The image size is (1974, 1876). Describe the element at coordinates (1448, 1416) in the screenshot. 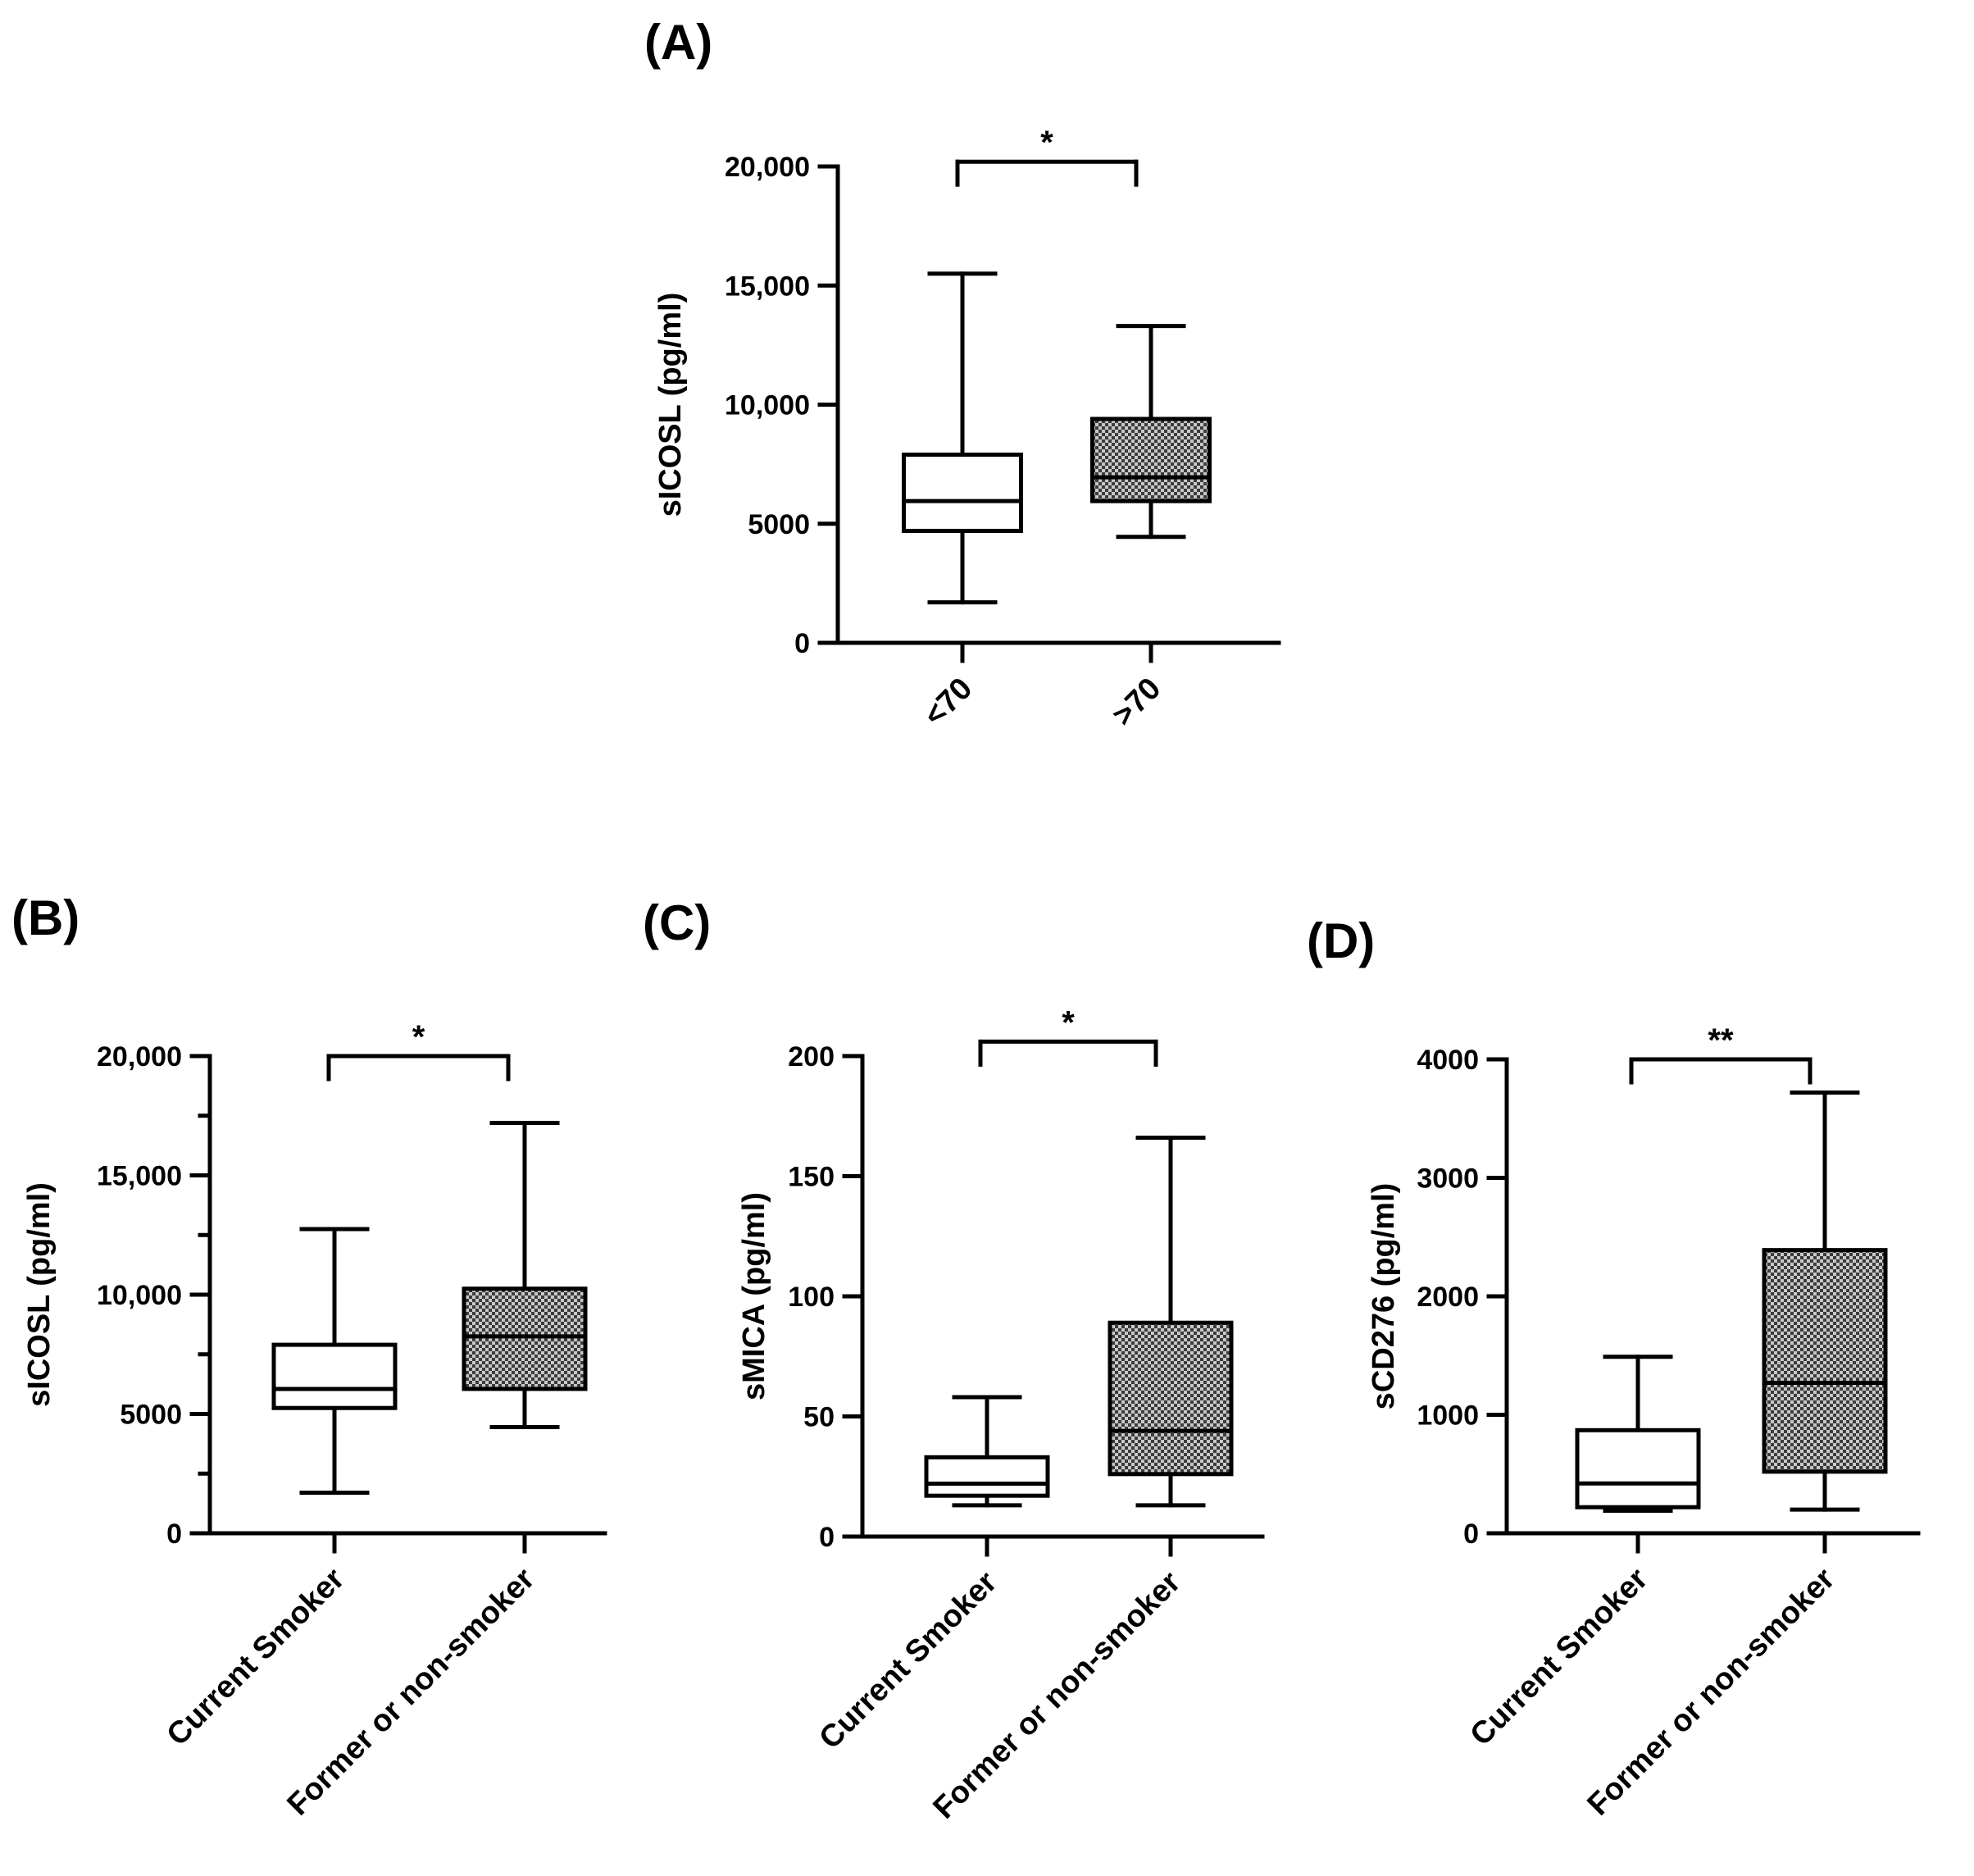

I see `y-tick-label: 1000` at that location.